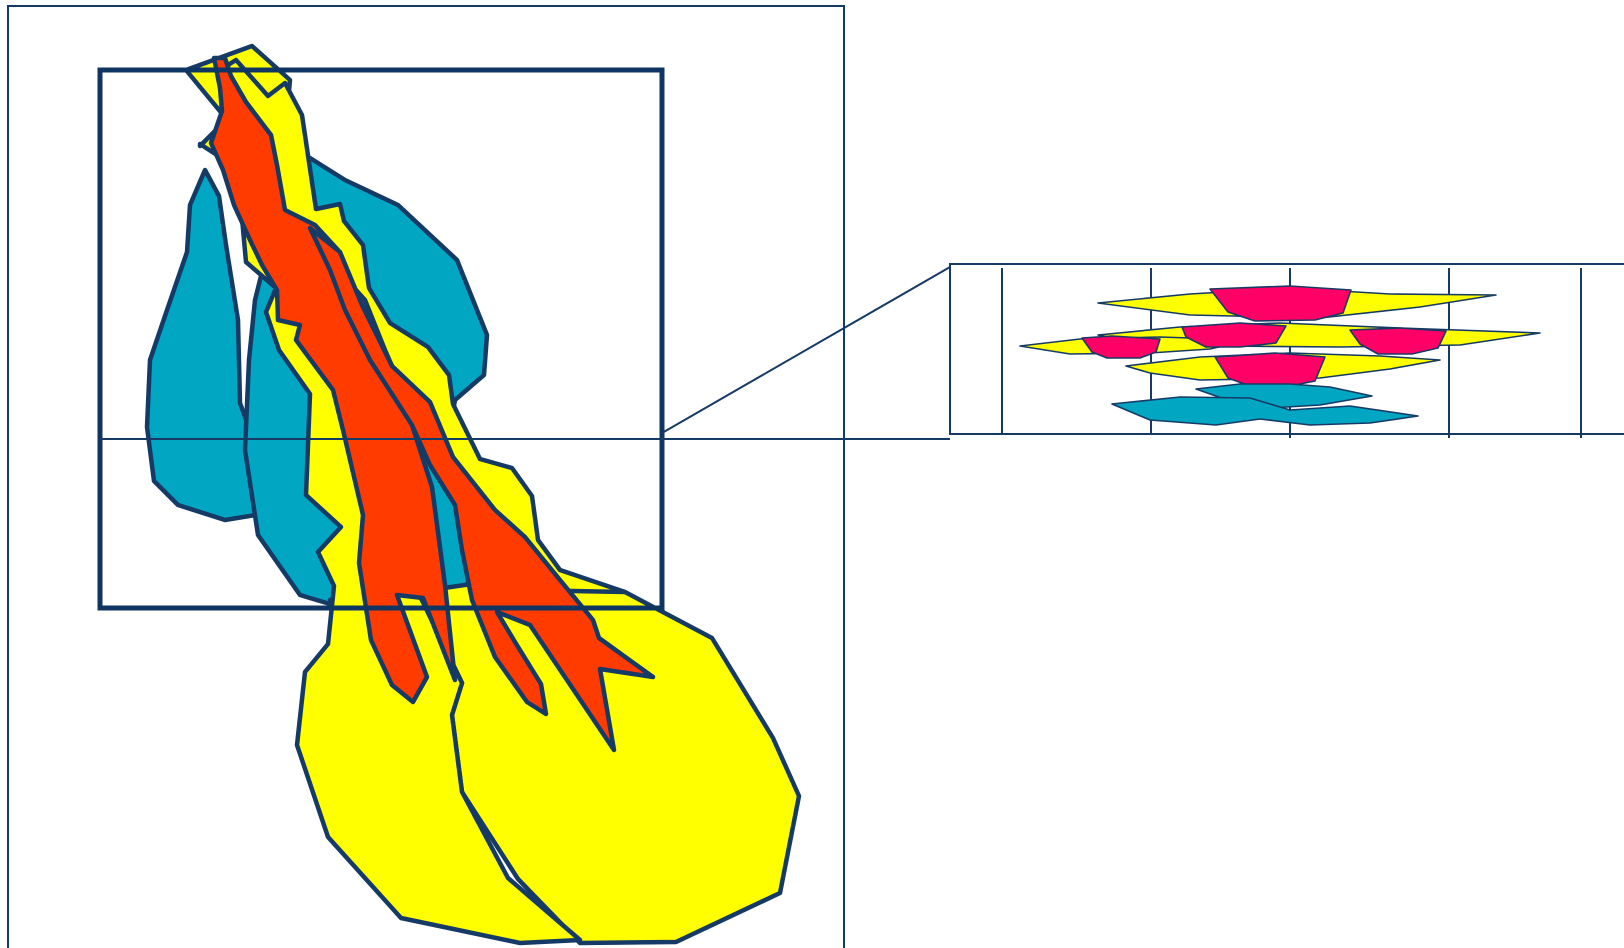 Image resolution: width=1624 pixels, height=948 pixels. I want to click on teal-lobe-left, so click(204, 345).